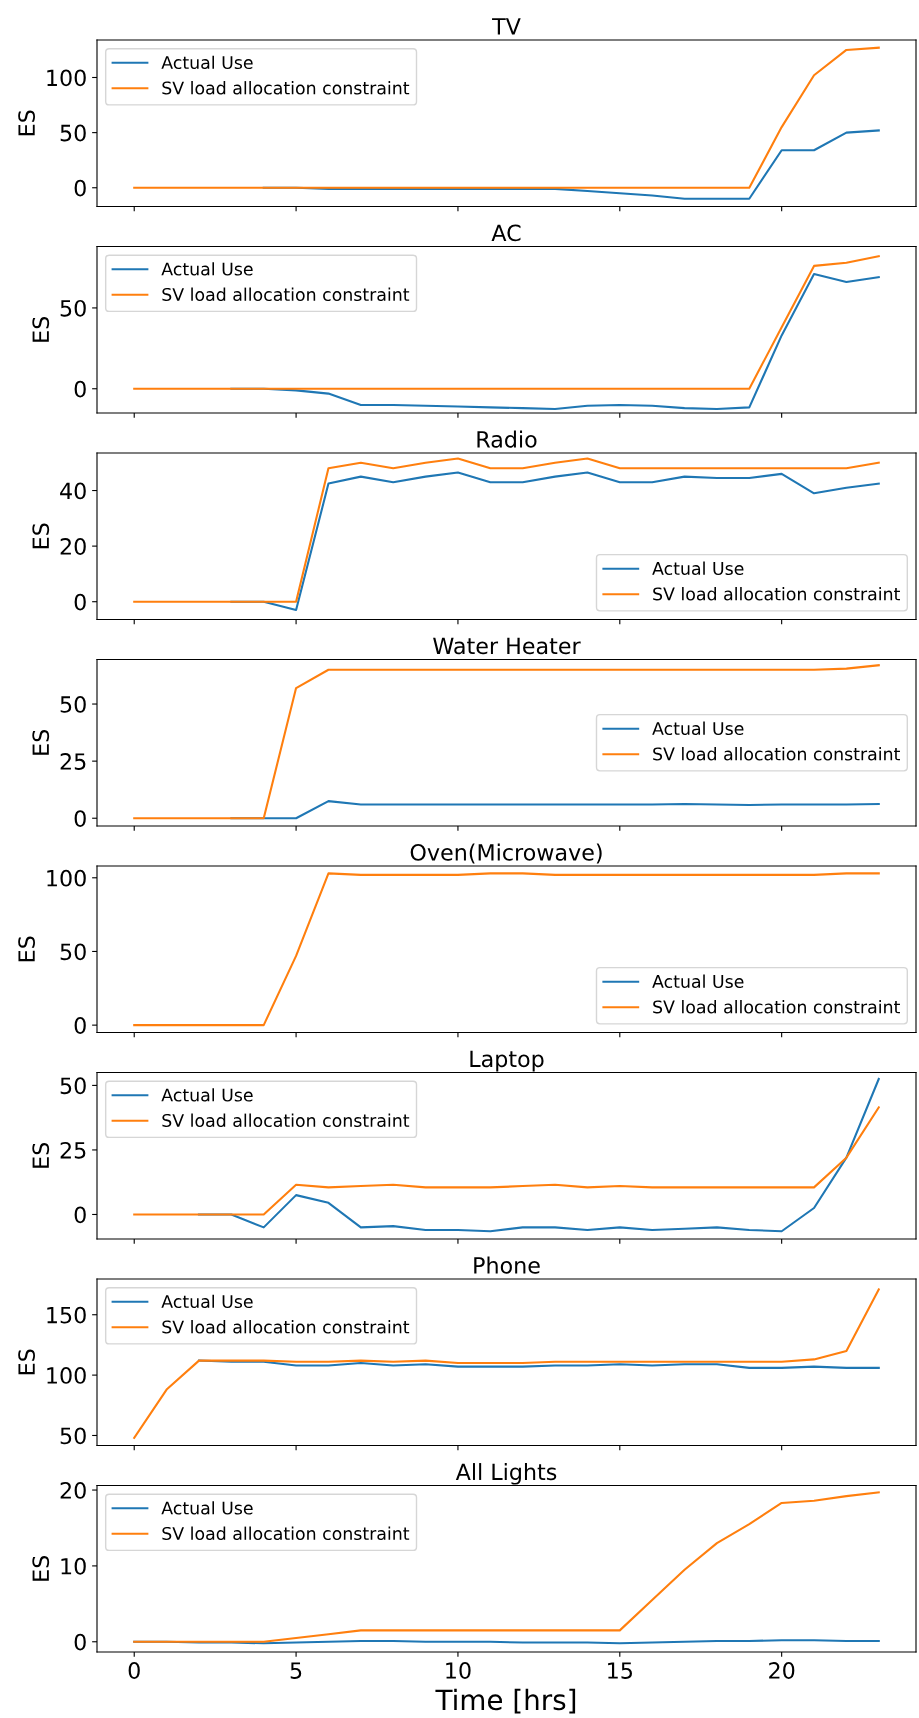 Image resolution: width=919 pixels, height=1718 pixels. What do you see at coordinates (134, 1670) in the screenshot?
I see `x-tick-label: 0` at bounding box center [134, 1670].